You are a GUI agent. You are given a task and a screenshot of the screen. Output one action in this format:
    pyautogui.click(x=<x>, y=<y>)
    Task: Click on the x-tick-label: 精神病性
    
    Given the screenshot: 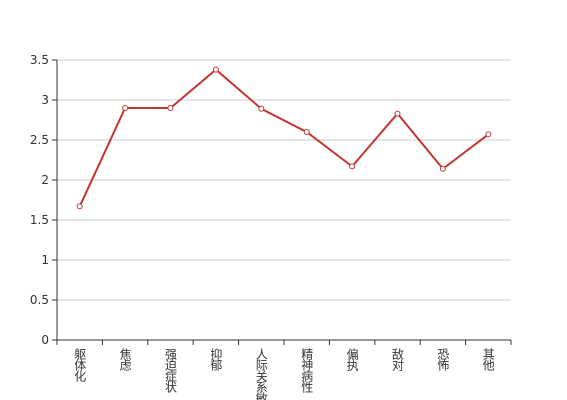 What is the action you would take?
    pyautogui.click(x=307, y=371)
    